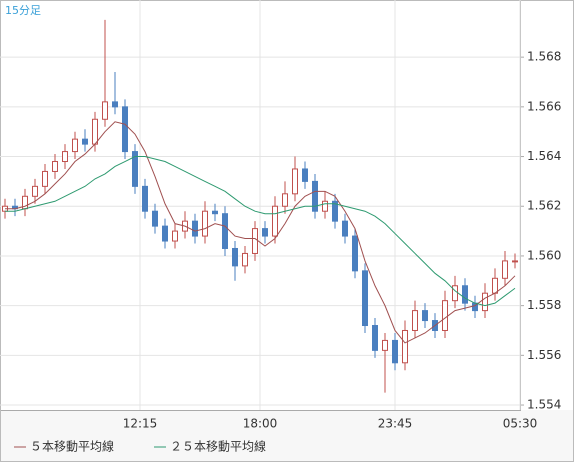 The width and height of the screenshot is (574, 462). I want to click on legend-label: ５本移動平均線, so click(72, 446).